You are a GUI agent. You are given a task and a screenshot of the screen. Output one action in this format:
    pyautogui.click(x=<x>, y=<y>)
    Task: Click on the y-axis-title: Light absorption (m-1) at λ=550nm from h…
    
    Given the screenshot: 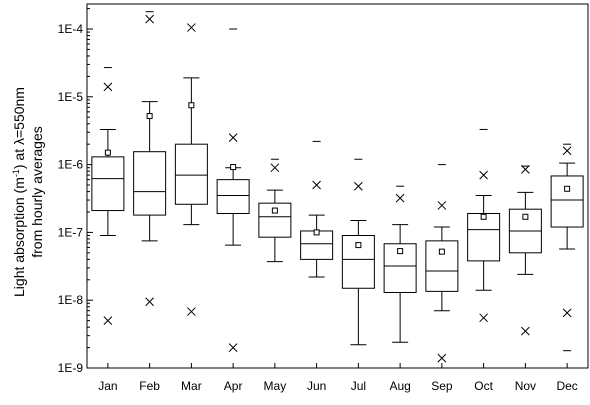 What is the action you would take?
    pyautogui.click(x=28, y=192)
    